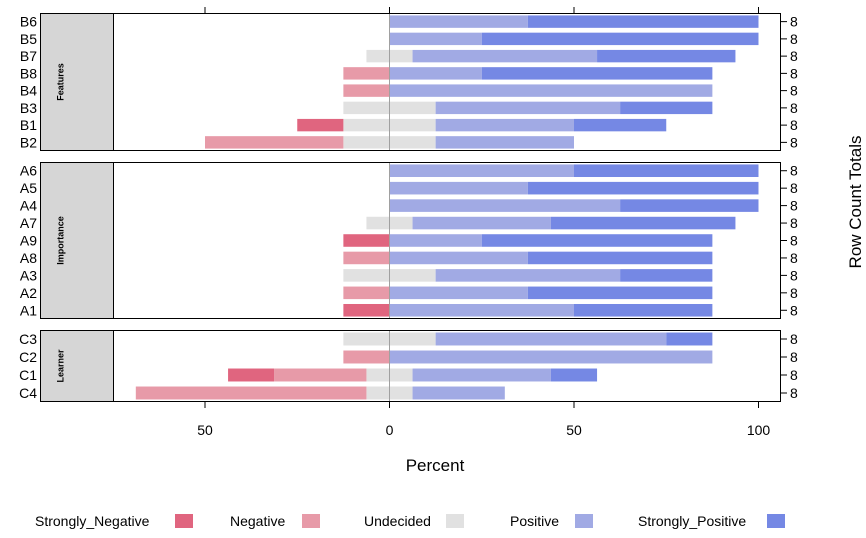 The height and width of the screenshot is (538, 866). Describe the element at coordinates (481, 375) in the screenshot. I see `bar-C1-positive` at that location.